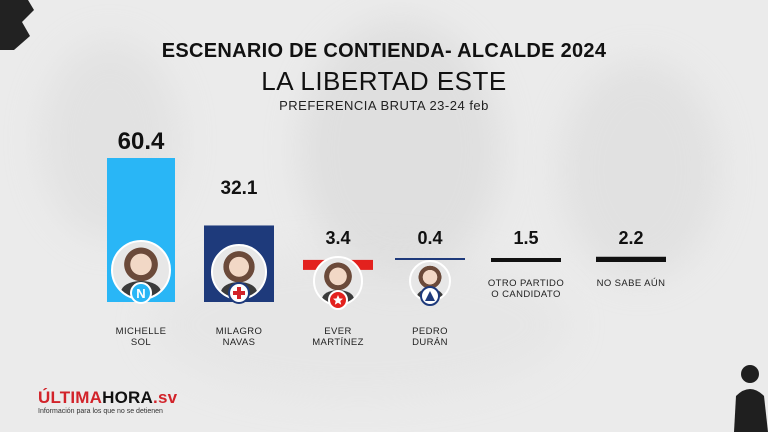 Image resolution: width=768 pixels, height=432 pixels. What do you see at coordinates (384, 105) in the screenshot?
I see `chart-note: PREFERENCIA BRUTA 23-24 feb` at bounding box center [384, 105].